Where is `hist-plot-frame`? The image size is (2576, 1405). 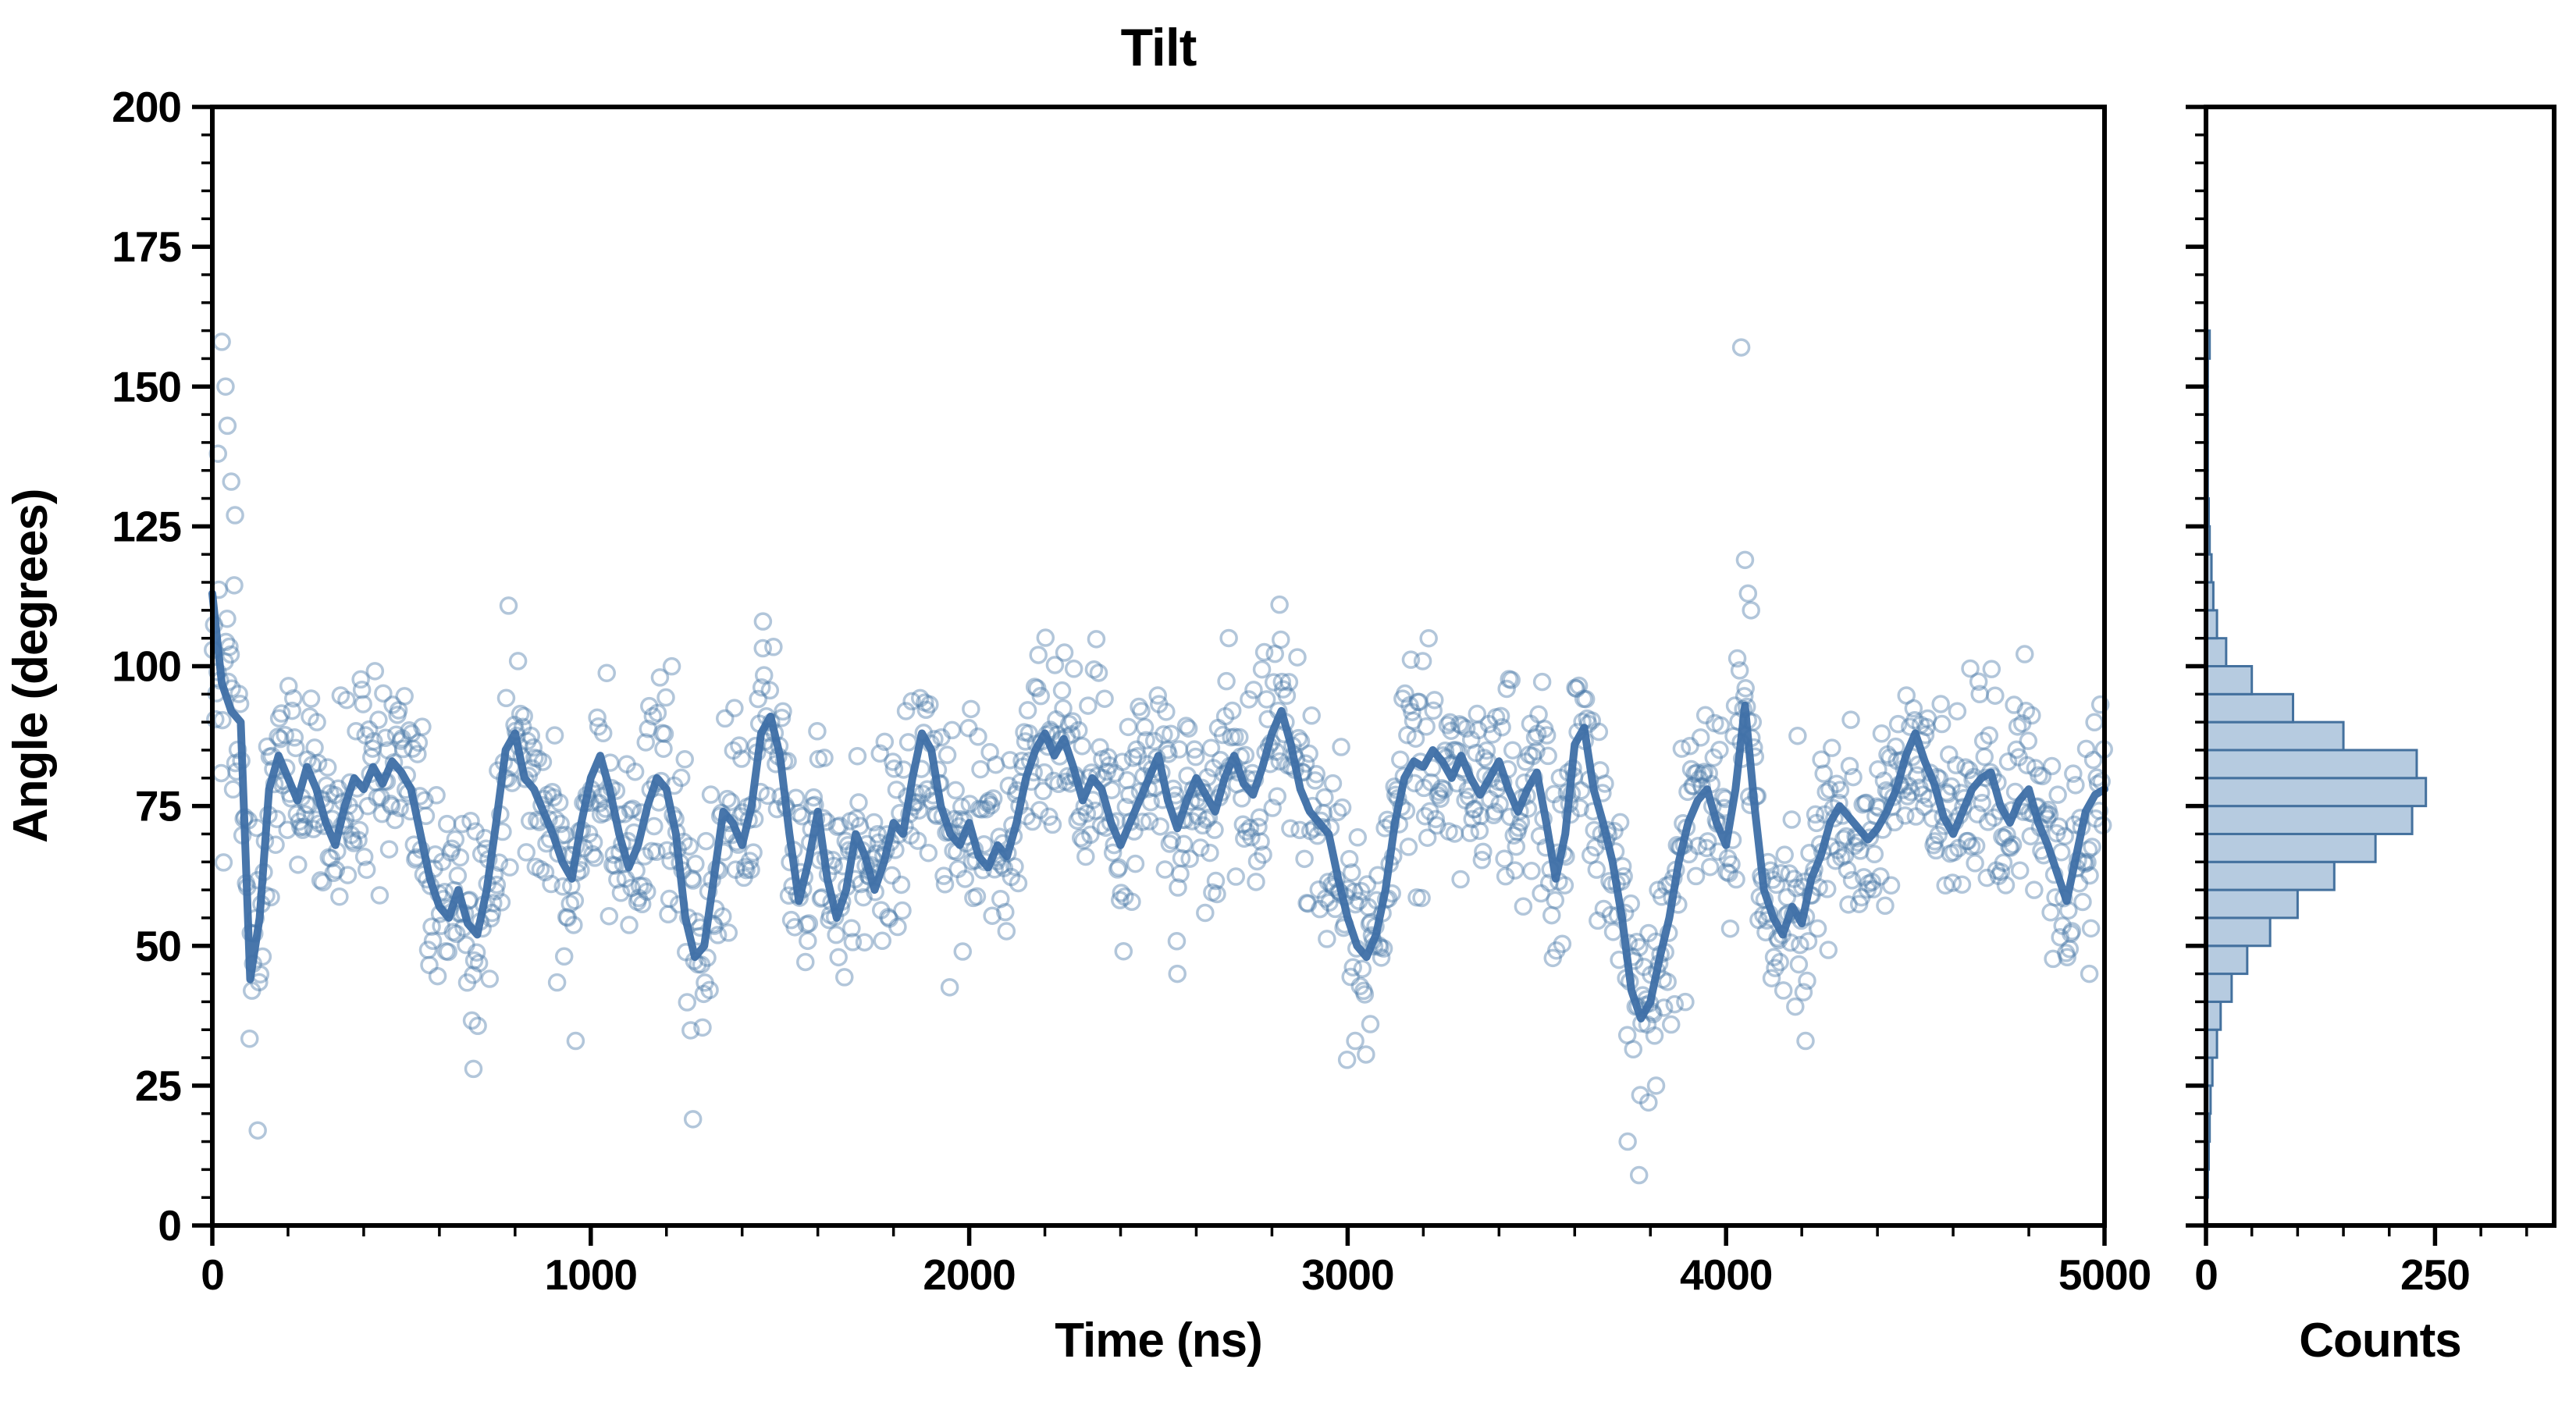
hist-plot-frame is located at coordinates (2380, 667).